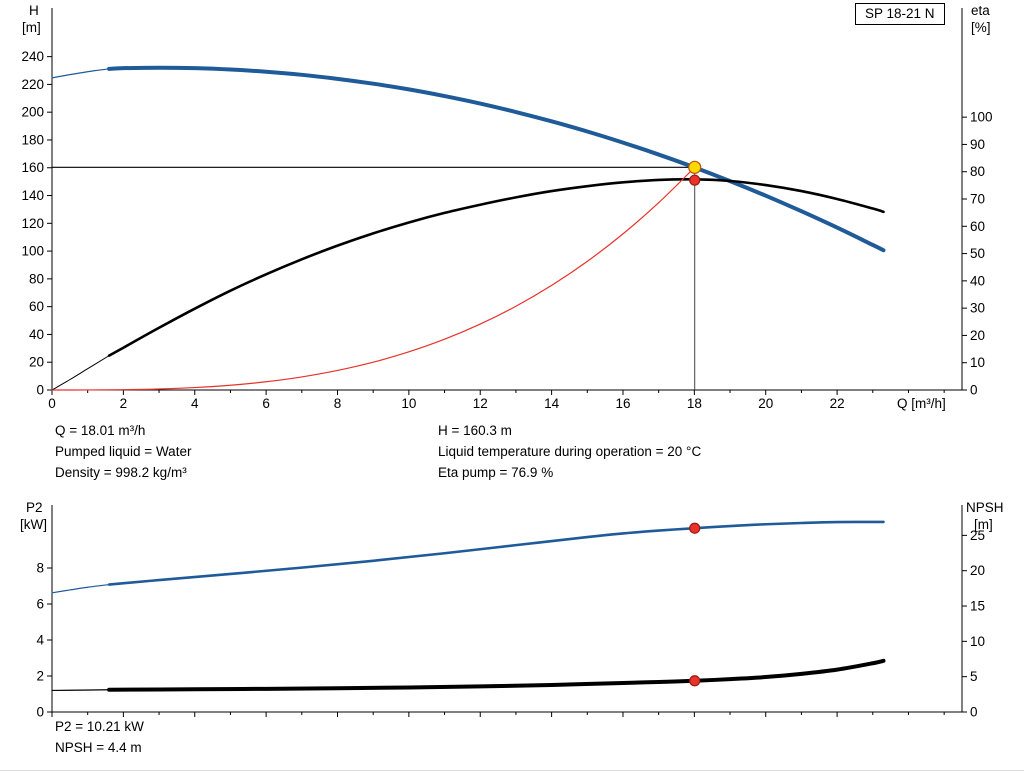  What do you see at coordinates (900, 14) in the screenshot?
I see `pump-model-badge: SP 18-21 N` at bounding box center [900, 14].